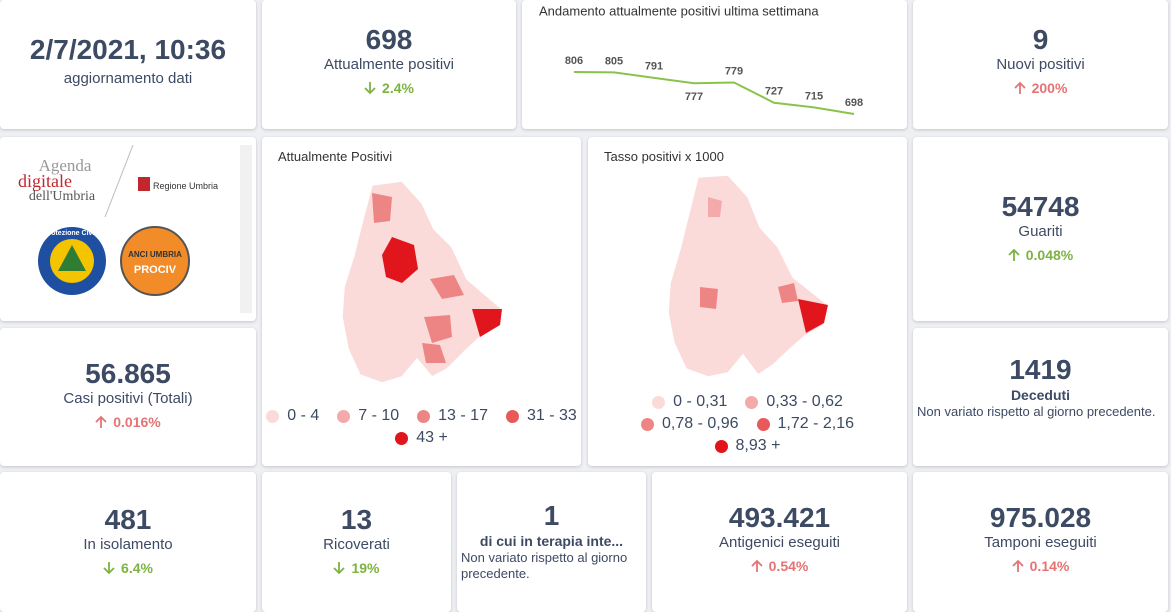  Describe the element at coordinates (155, 261) in the screenshot. I see `anci-logo` at that location.